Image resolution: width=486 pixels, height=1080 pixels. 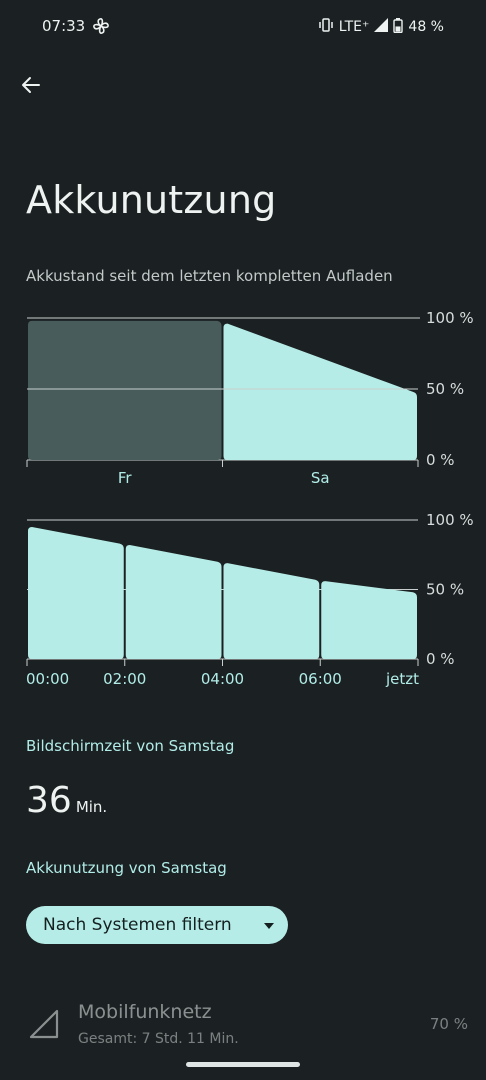 I want to click on chart2-x-tick-label: 02:00, so click(x=124, y=679).